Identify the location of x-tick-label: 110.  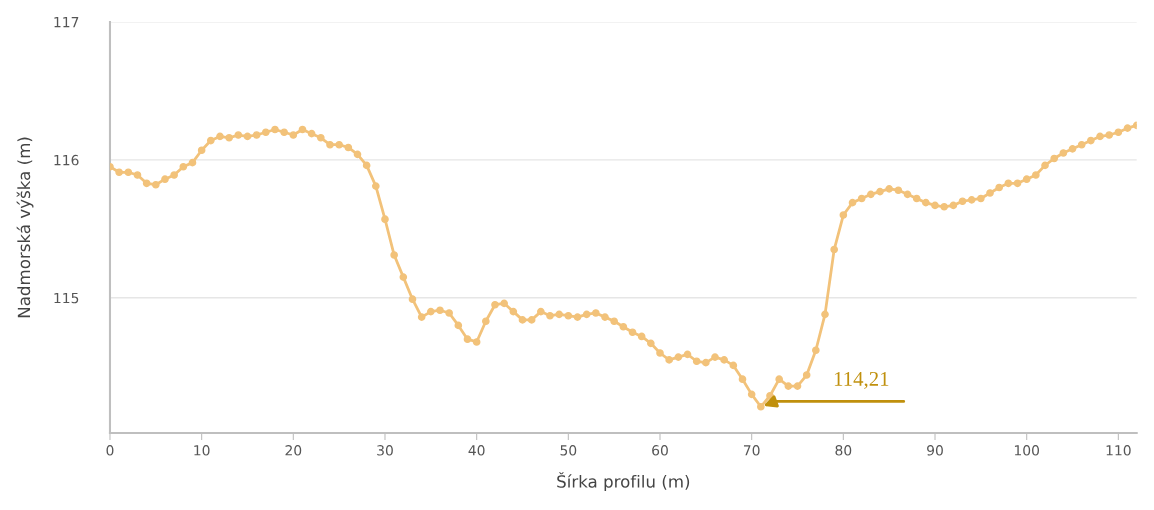
(1118, 450).